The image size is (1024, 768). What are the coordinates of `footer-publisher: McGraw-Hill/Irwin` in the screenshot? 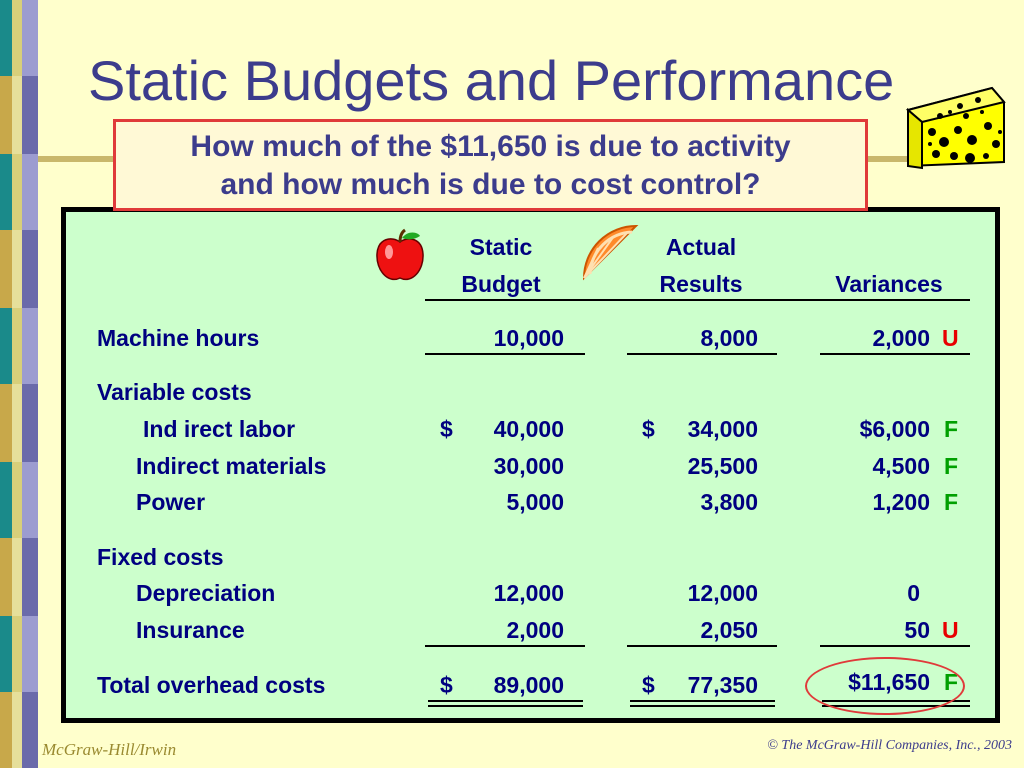 It's located at (109, 749).